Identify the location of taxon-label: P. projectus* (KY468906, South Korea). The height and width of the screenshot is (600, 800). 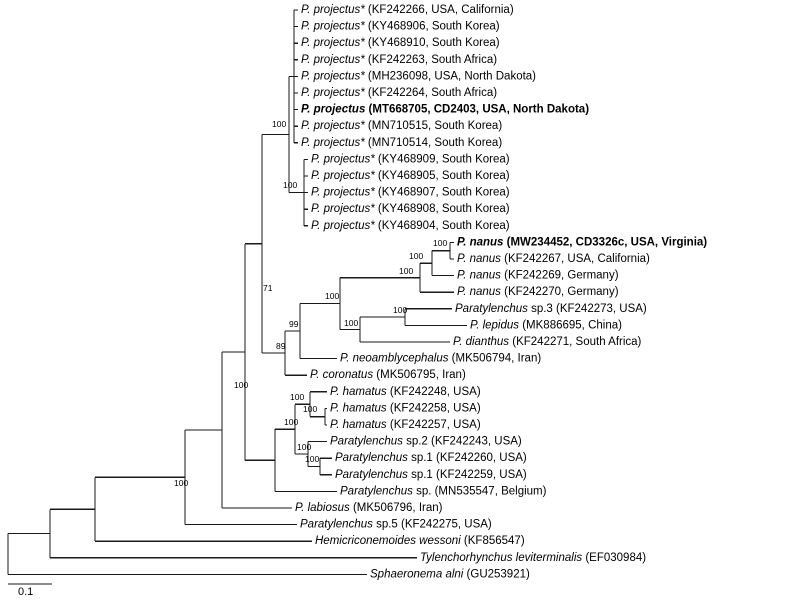
(400, 27).